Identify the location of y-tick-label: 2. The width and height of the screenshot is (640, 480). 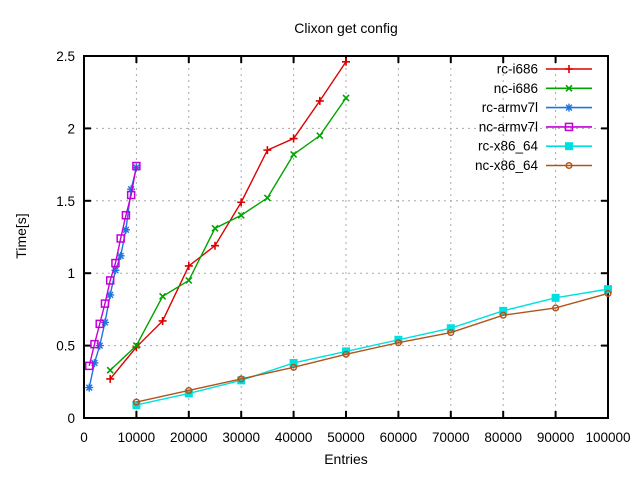
(71, 128).